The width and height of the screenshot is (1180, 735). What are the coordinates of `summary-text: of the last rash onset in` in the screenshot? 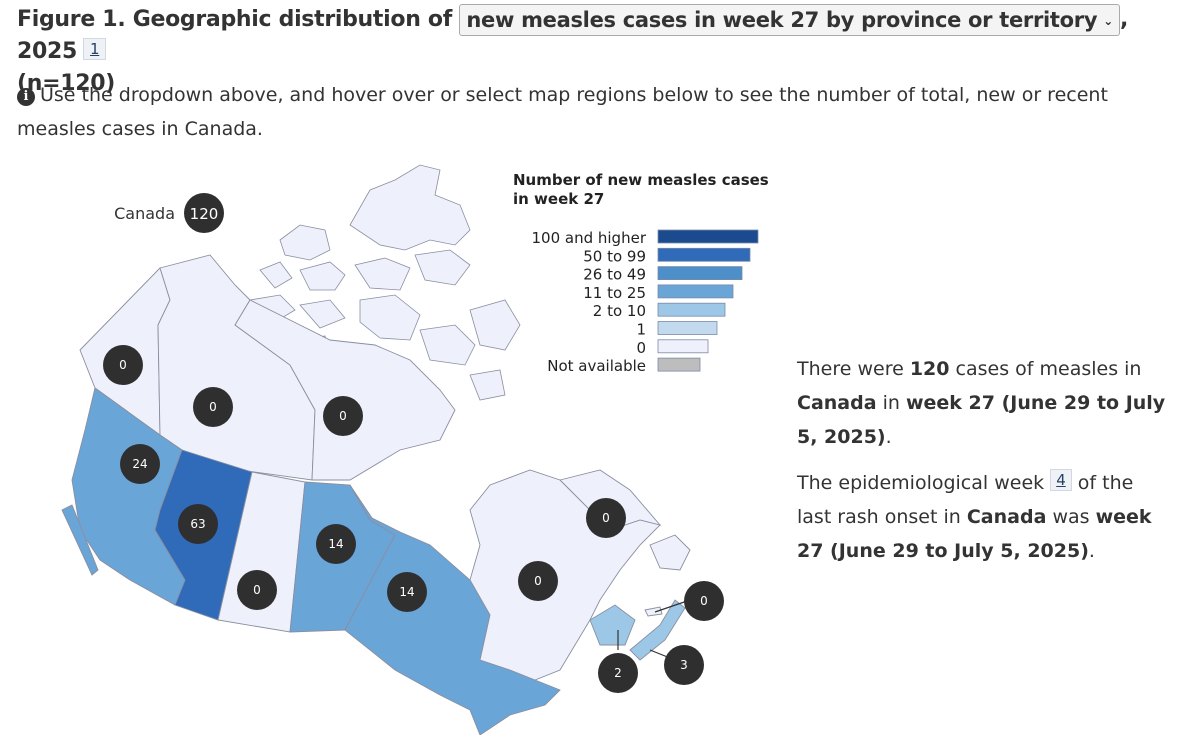 It's located at (965, 500).